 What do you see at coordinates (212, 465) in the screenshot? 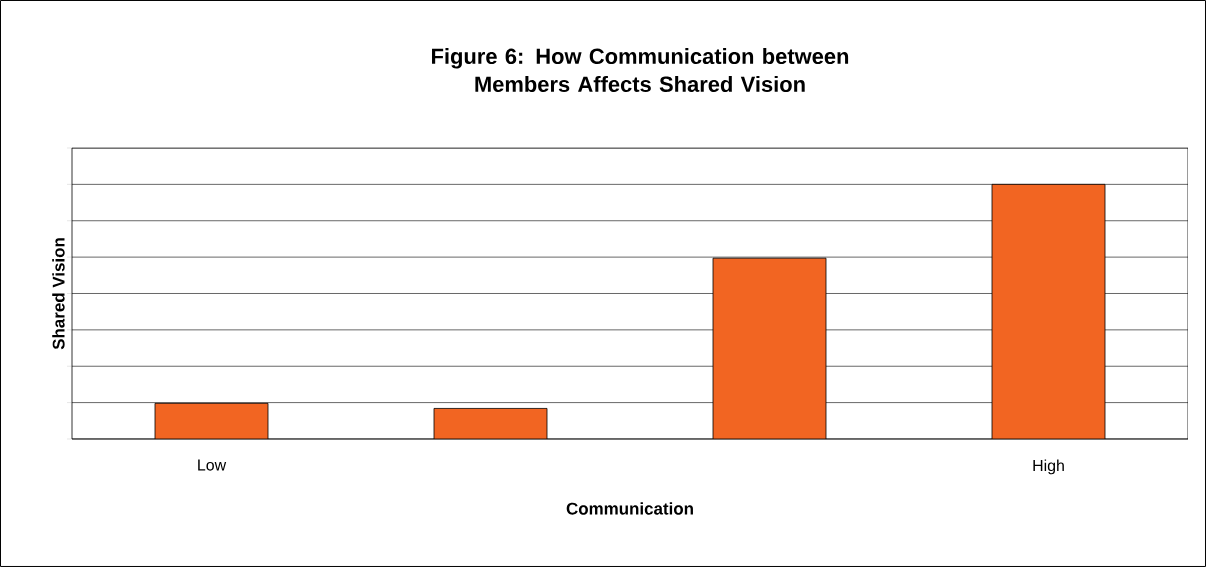
I see `x-tick-label: Low` at bounding box center [212, 465].